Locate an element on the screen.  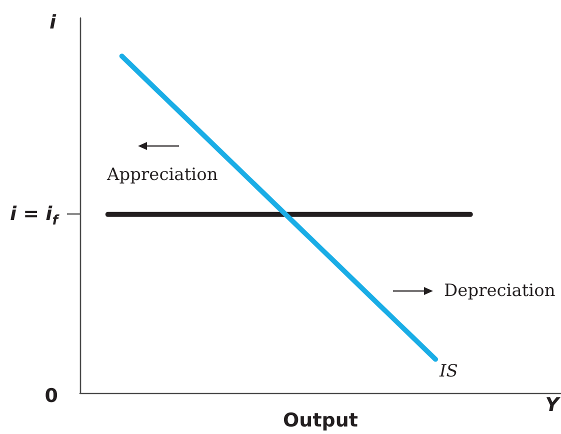
annotation: Depreciation is located at coordinates (500, 291).